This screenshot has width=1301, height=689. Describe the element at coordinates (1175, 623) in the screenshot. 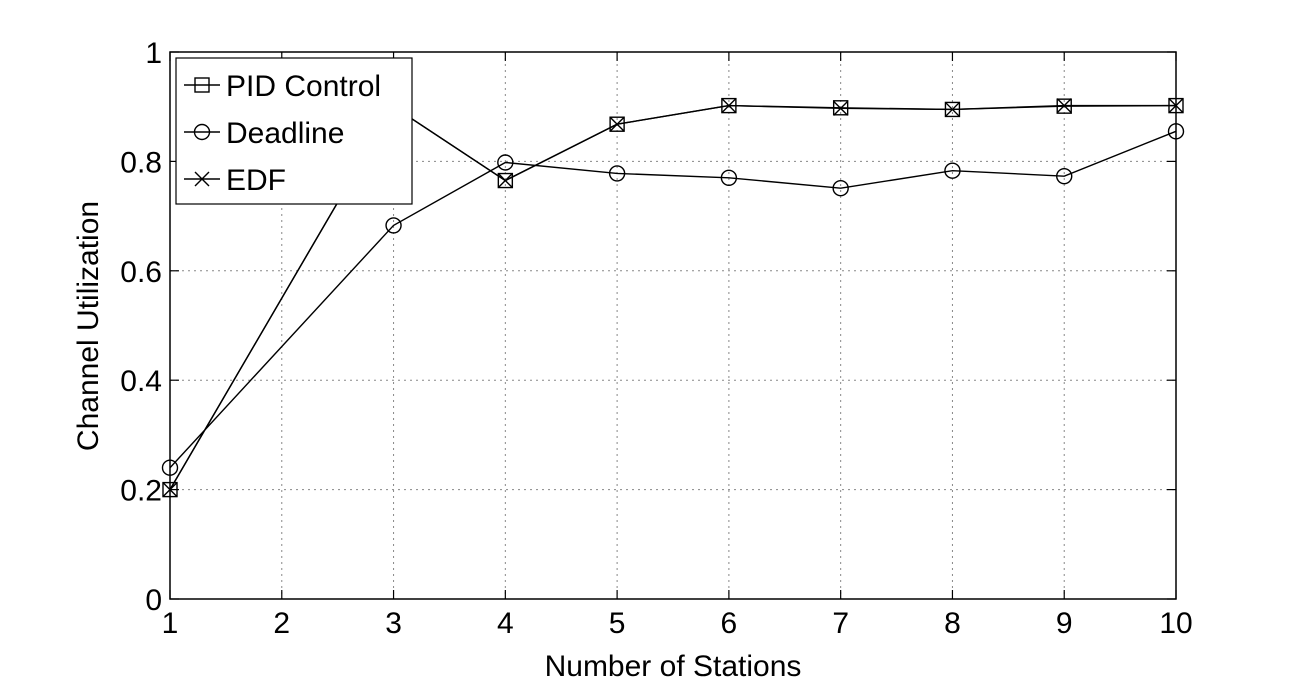

I see `x-tick-label: 10` at that location.